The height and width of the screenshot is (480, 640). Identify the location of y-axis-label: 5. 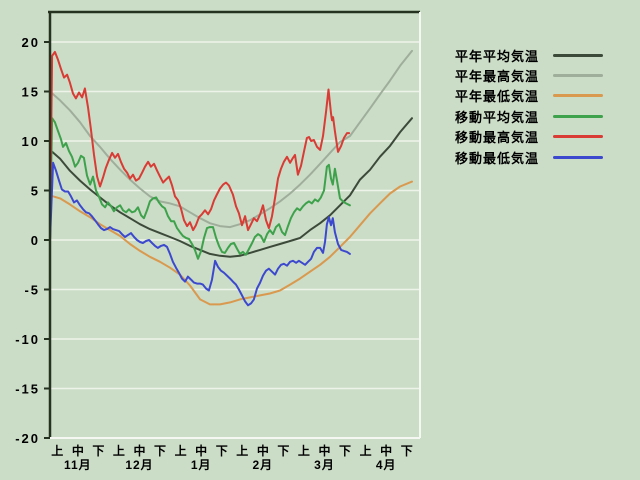
(35, 191).